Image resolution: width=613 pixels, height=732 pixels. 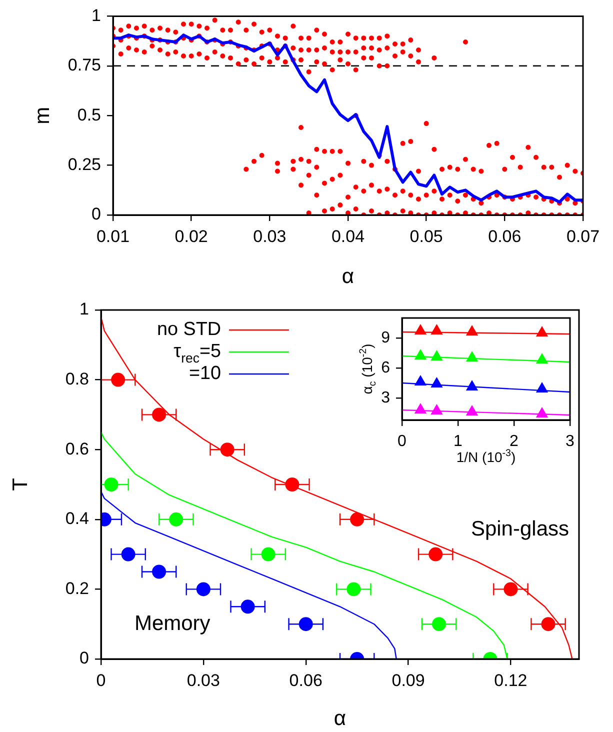 I want to click on x-tick-label: 0.01, so click(x=113, y=236).